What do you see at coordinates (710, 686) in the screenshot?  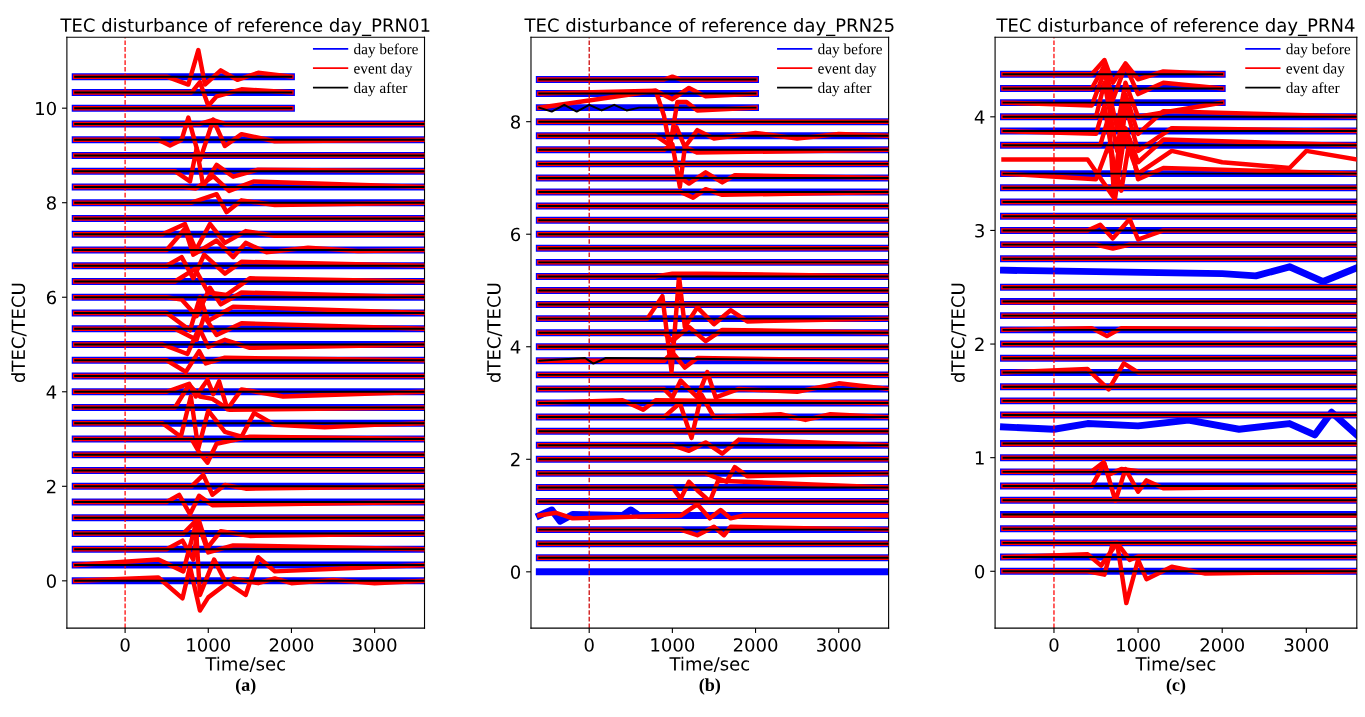 I see `text: (b)` at bounding box center [710, 686].